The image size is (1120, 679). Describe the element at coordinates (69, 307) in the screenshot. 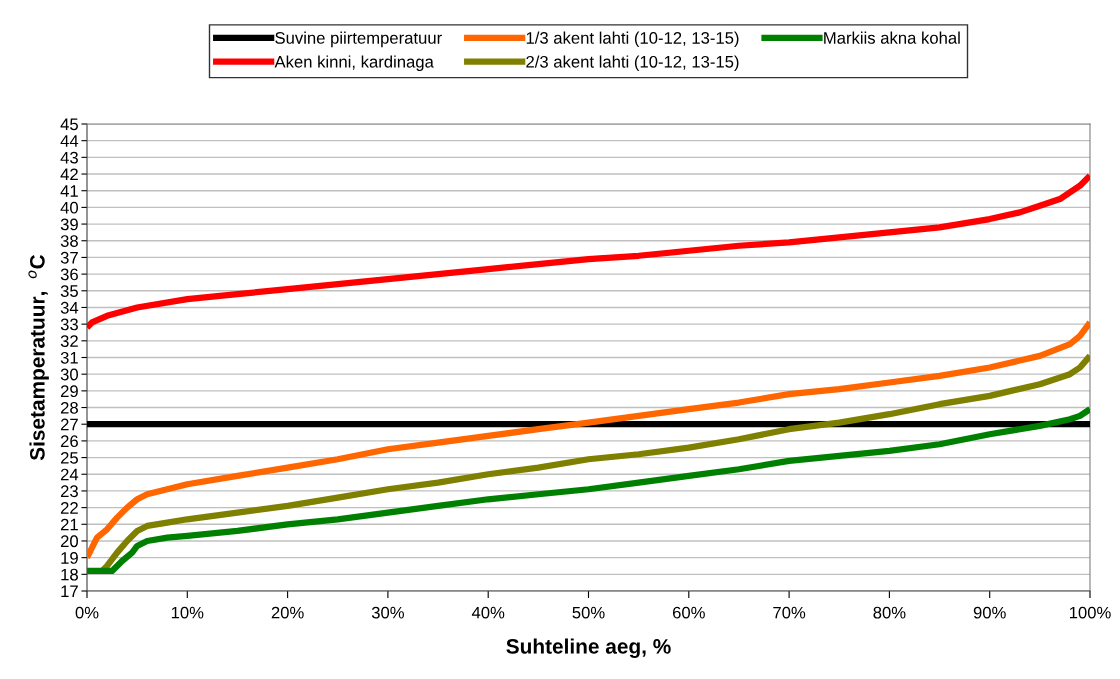

I see `y-tick-label: 34` at that location.